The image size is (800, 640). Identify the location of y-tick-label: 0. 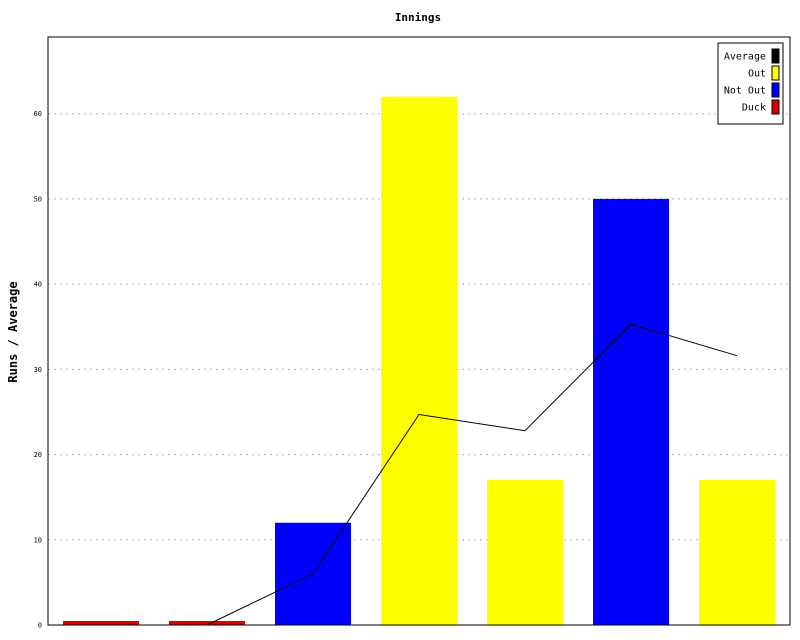
(40, 626).